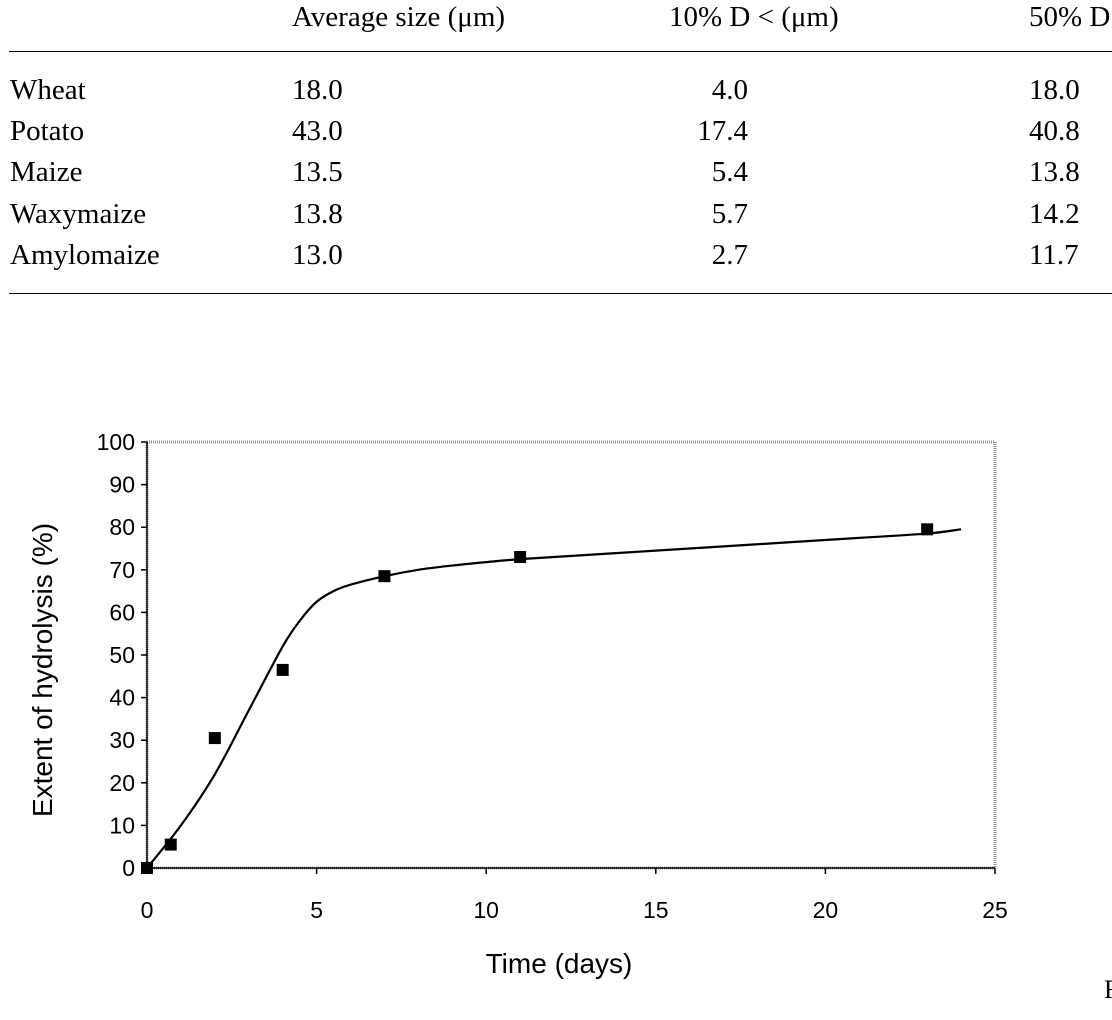  Describe the element at coordinates (48, 90) in the screenshot. I see `table-cell-starch-name: Wheat` at that location.